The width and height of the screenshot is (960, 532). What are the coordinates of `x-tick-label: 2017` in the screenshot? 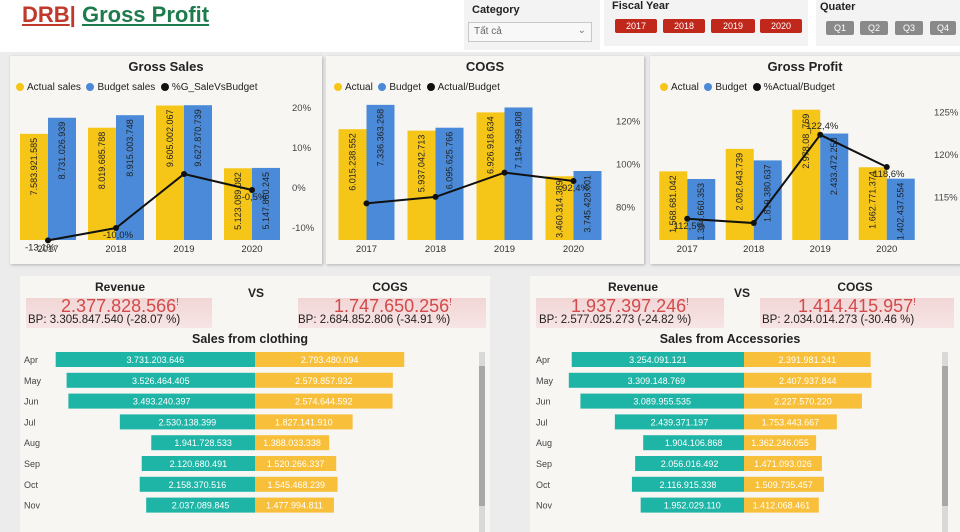 It's located at (366, 249).